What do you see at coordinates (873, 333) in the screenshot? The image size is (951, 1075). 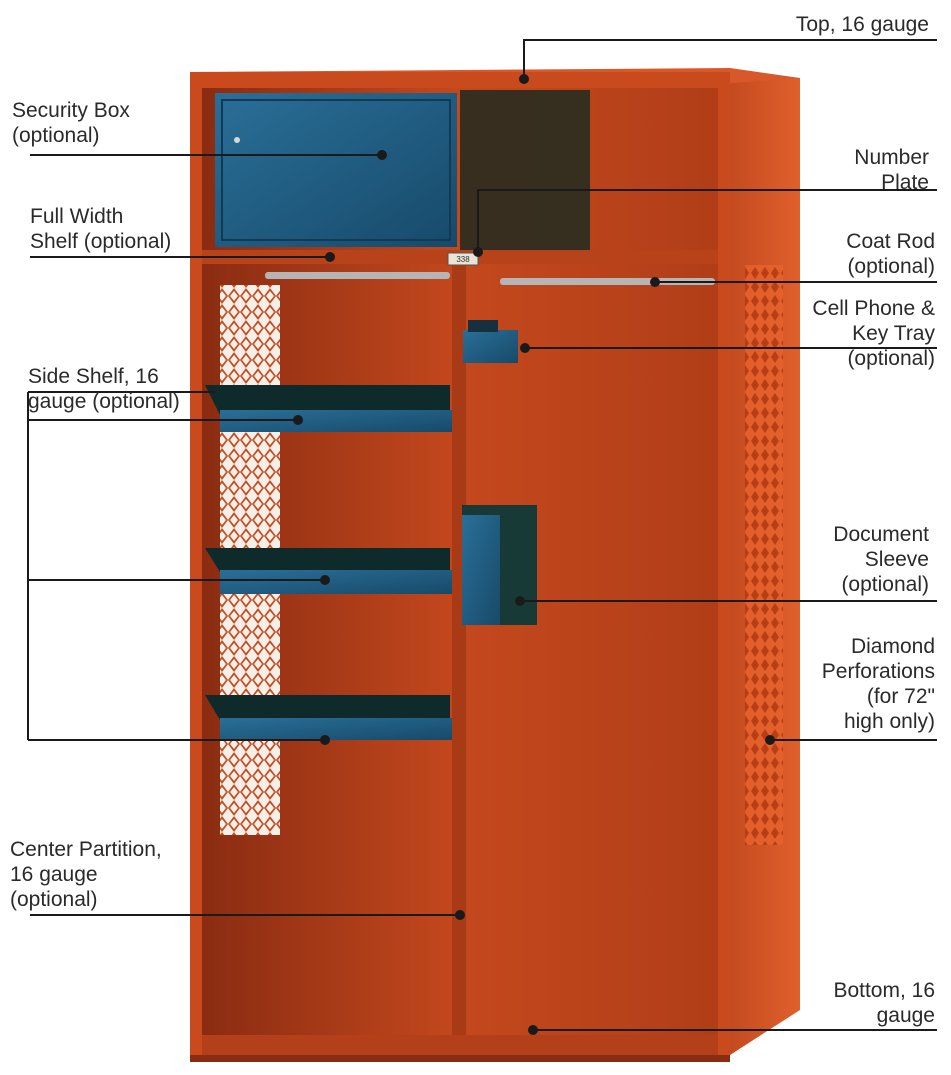 I see `label-cell-phone-tray: Cell Phone & Key Tray (optional)` at bounding box center [873, 333].